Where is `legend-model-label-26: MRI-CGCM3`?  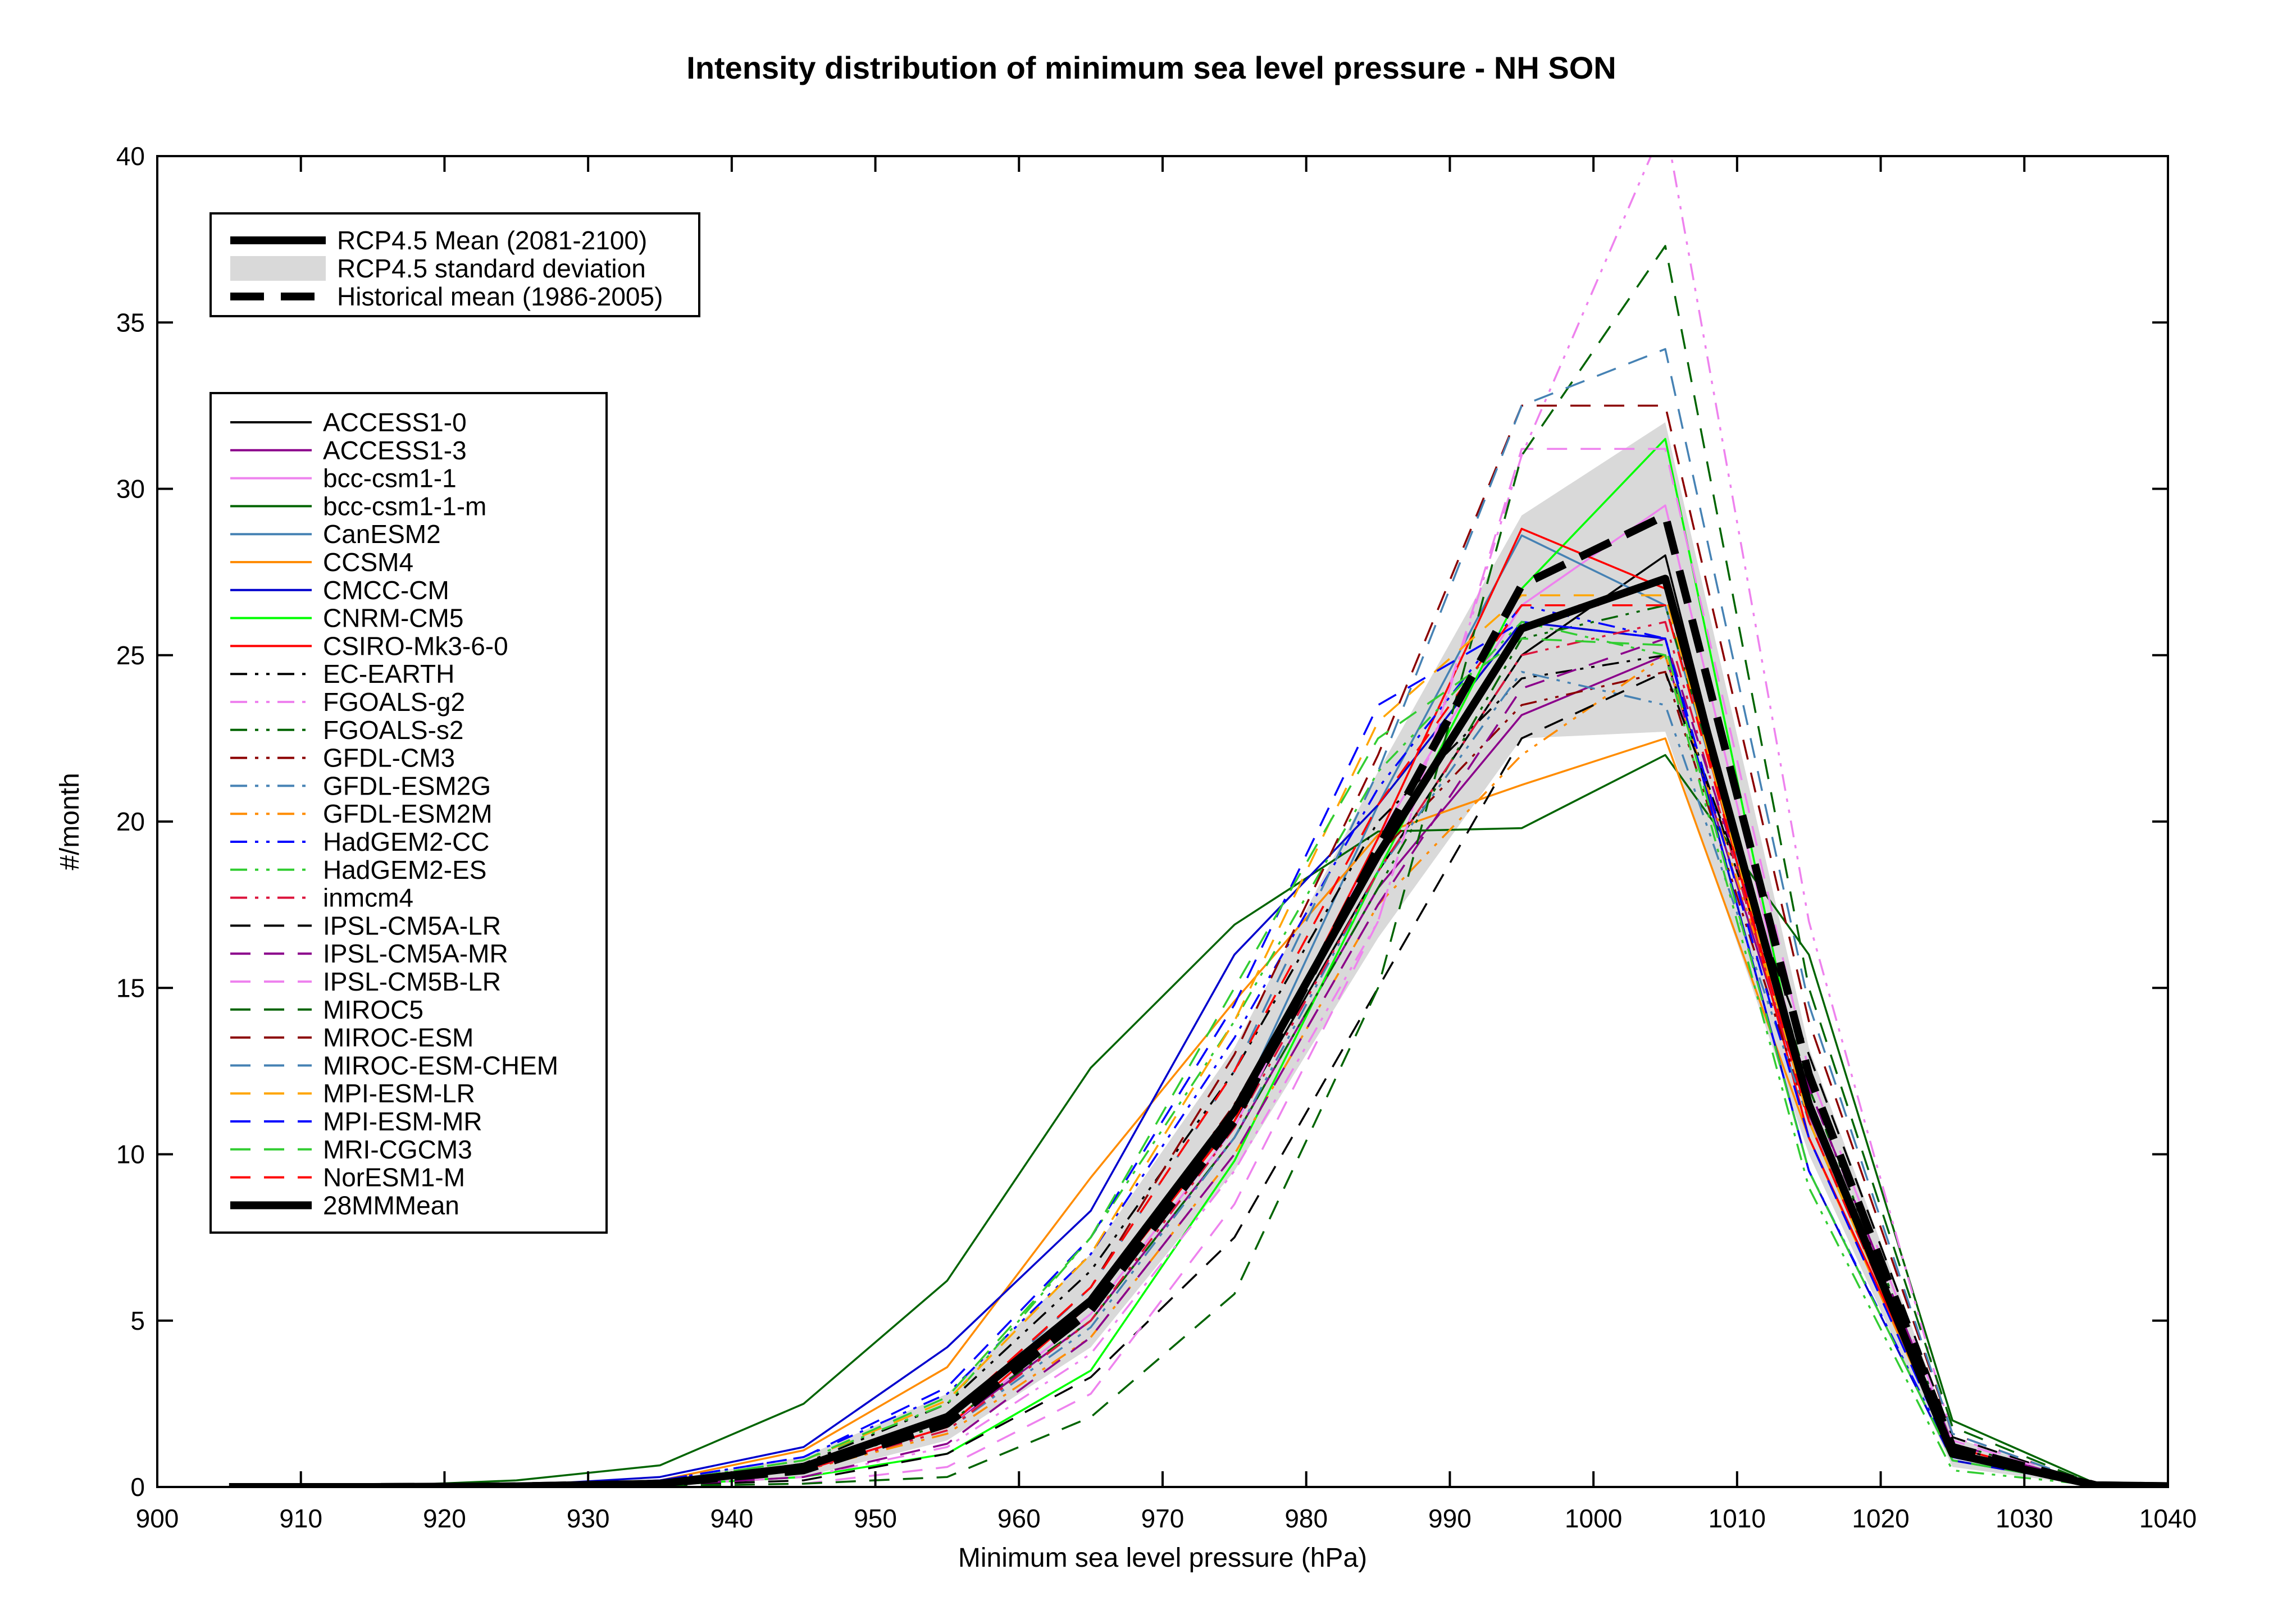
legend-model-label-26: MRI-CGCM3 is located at coordinates (397, 1149).